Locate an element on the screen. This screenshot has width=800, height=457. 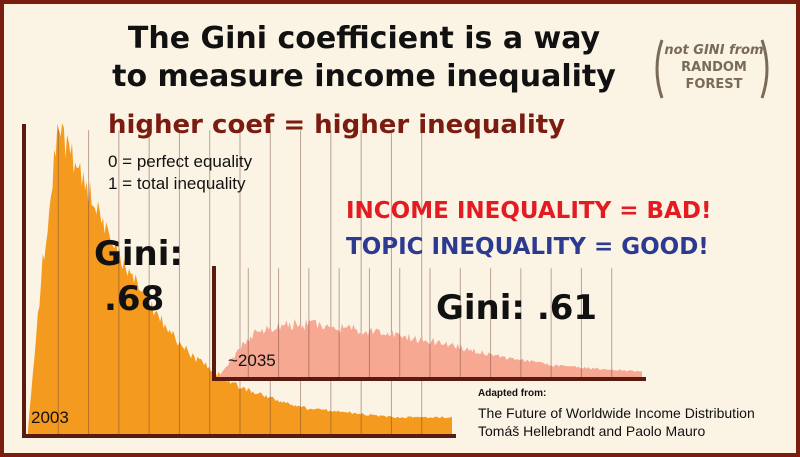
source-label: Adapted from: is located at coordinates (512, 393).